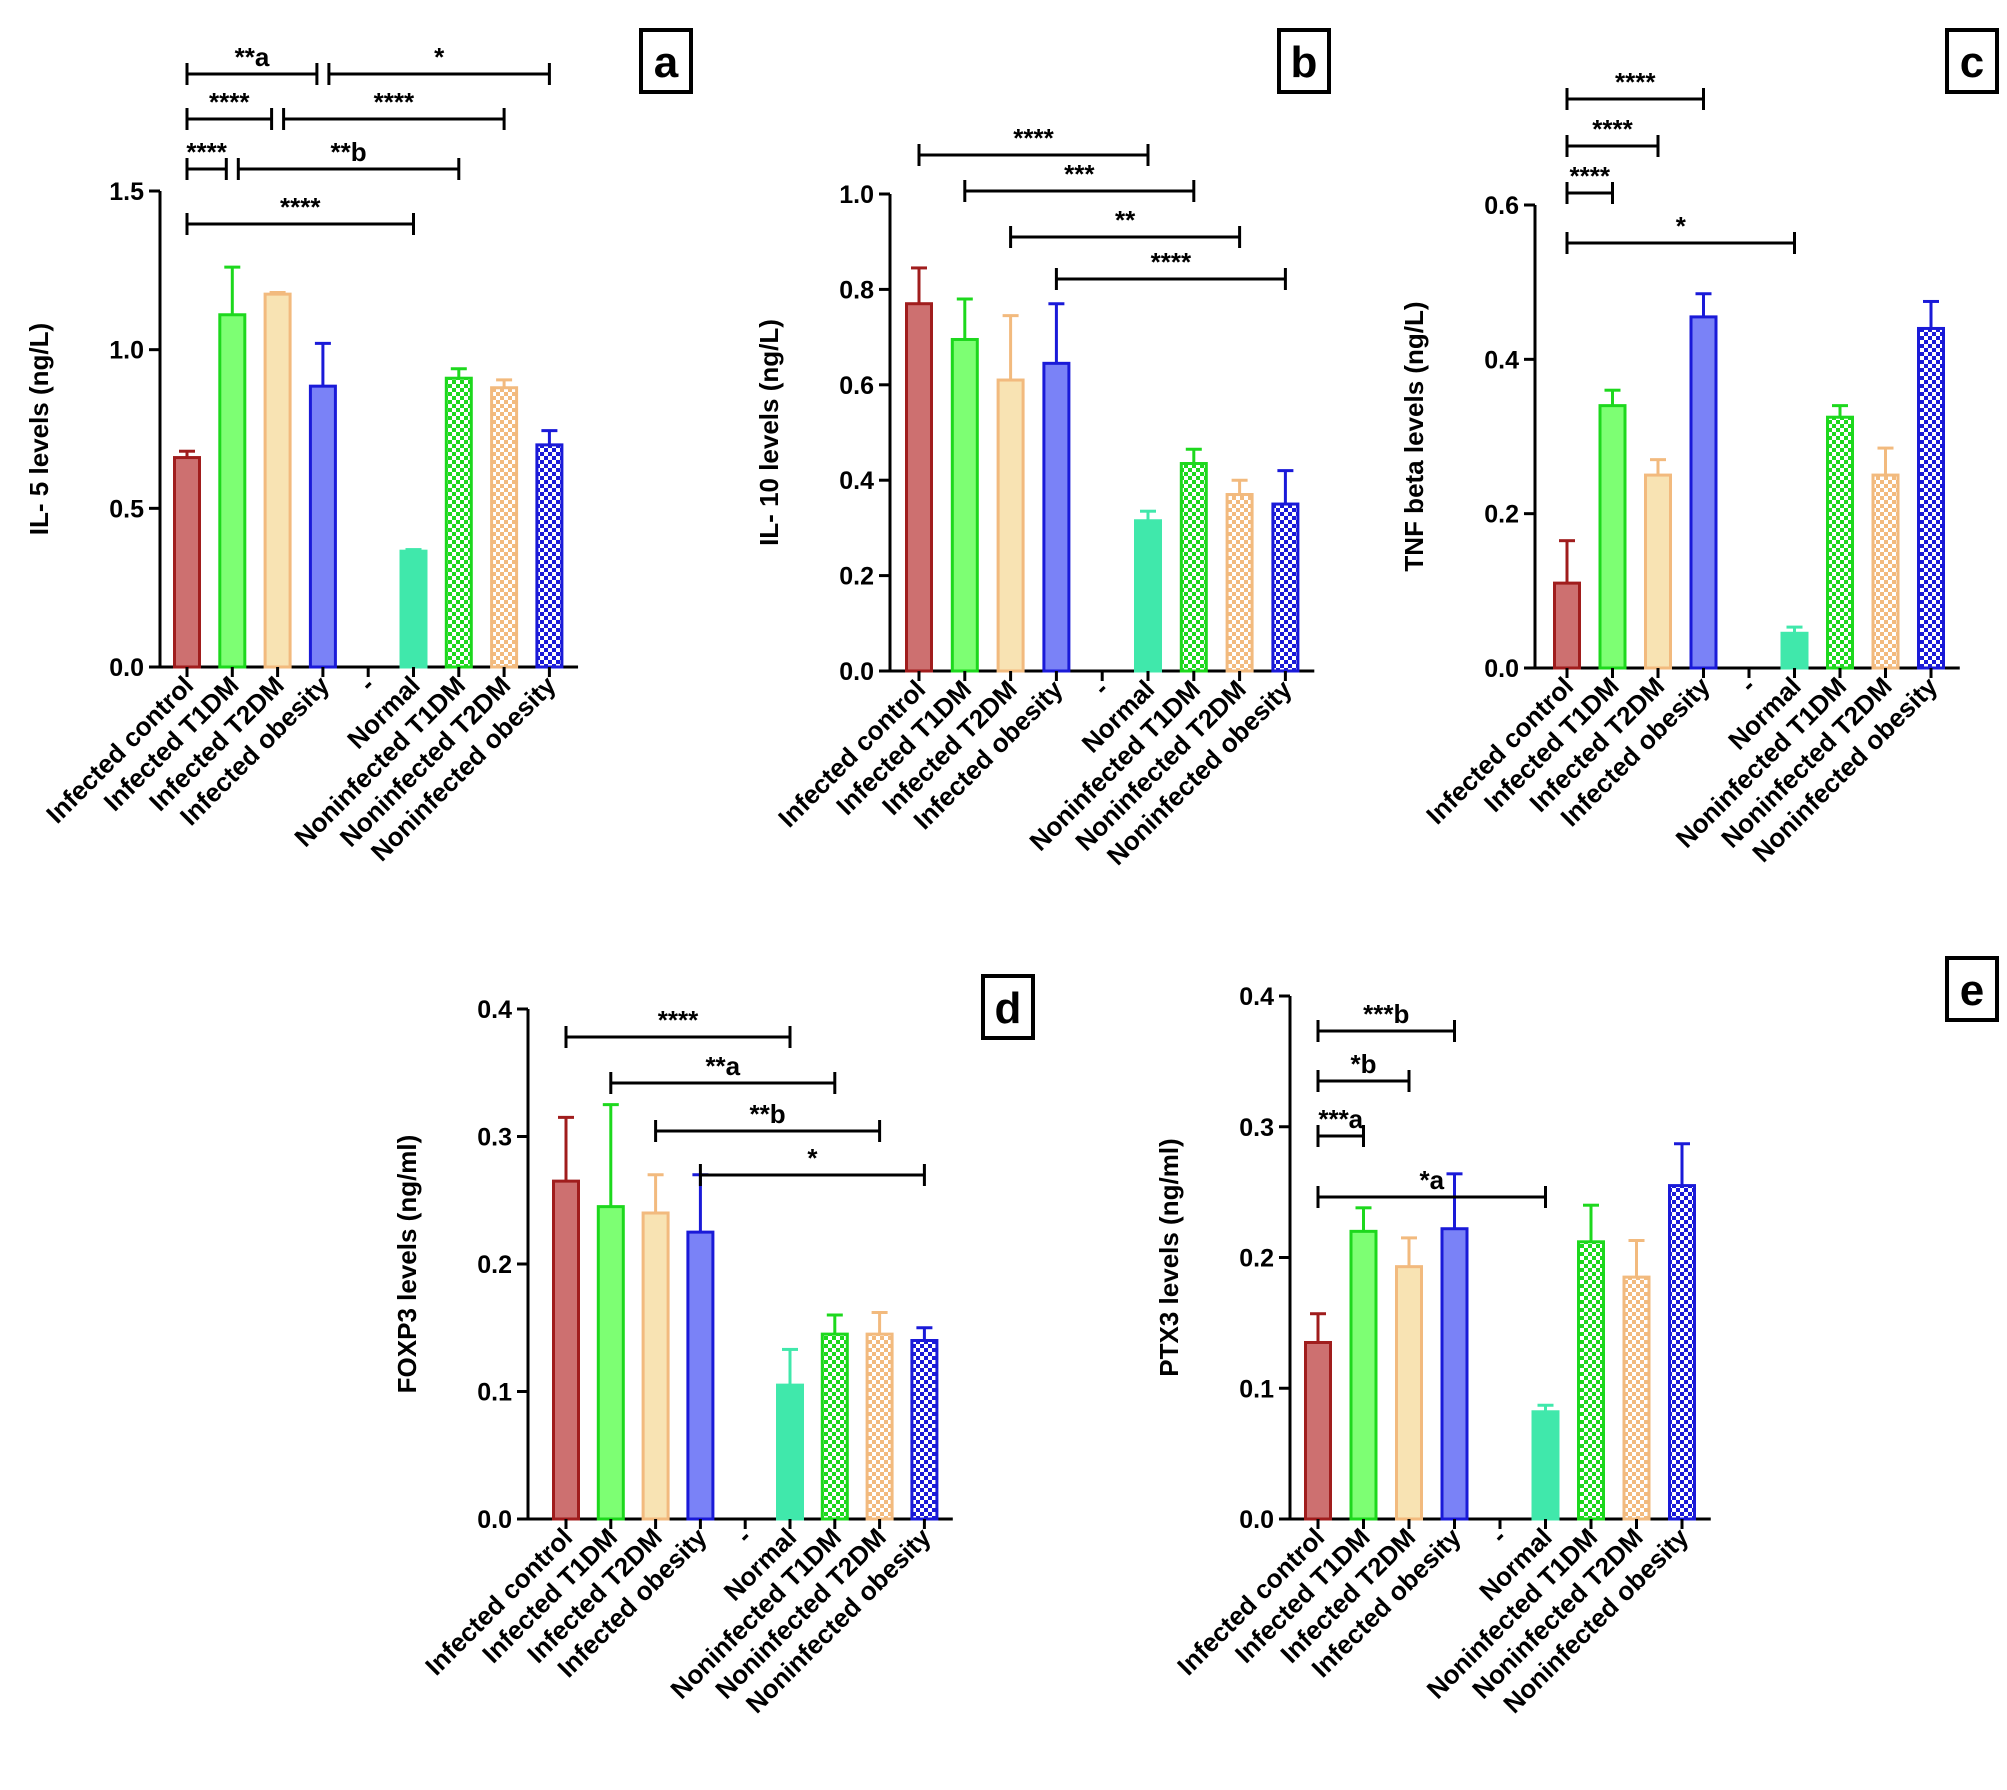  I want to click on panel-b-y-tick-label: 0.6, so click(856, 386).